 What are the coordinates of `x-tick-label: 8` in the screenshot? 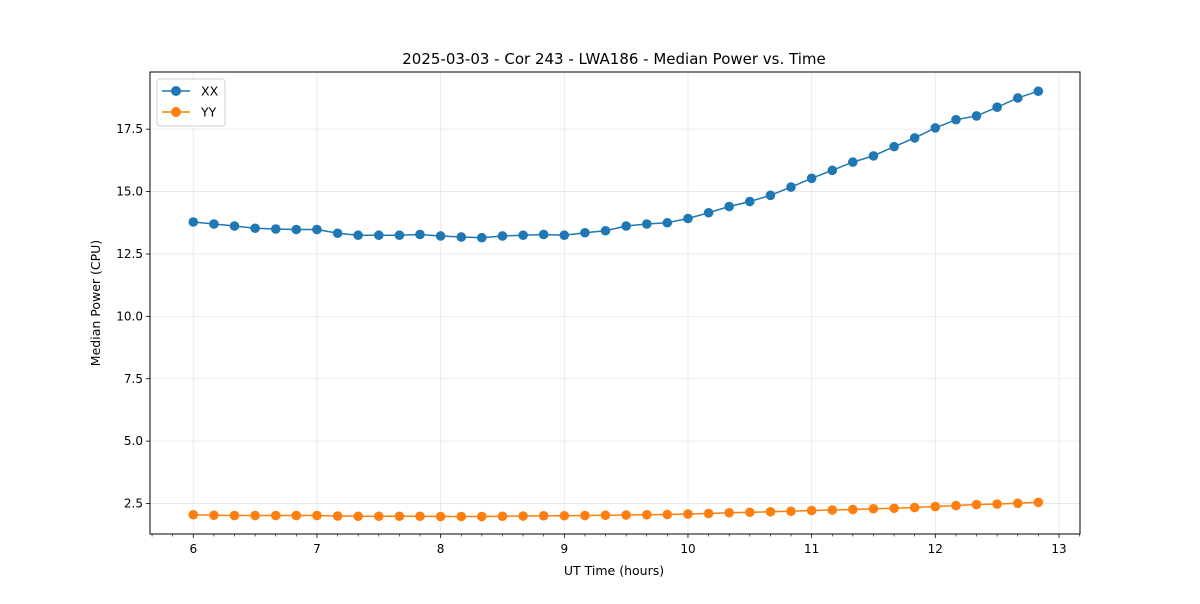 It's located at (441, 549).